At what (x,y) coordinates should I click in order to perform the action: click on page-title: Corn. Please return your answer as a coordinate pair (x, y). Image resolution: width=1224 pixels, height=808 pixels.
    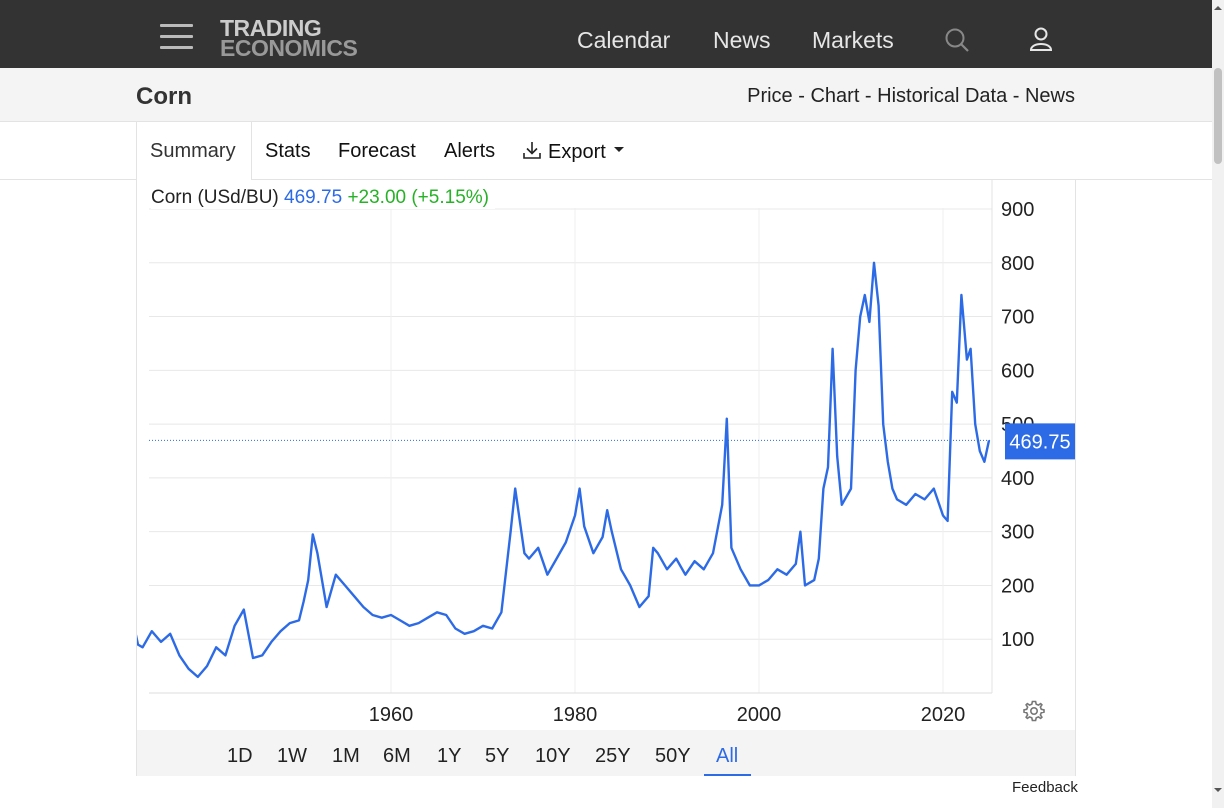
    Looking at the image, I should click on (164, 96).